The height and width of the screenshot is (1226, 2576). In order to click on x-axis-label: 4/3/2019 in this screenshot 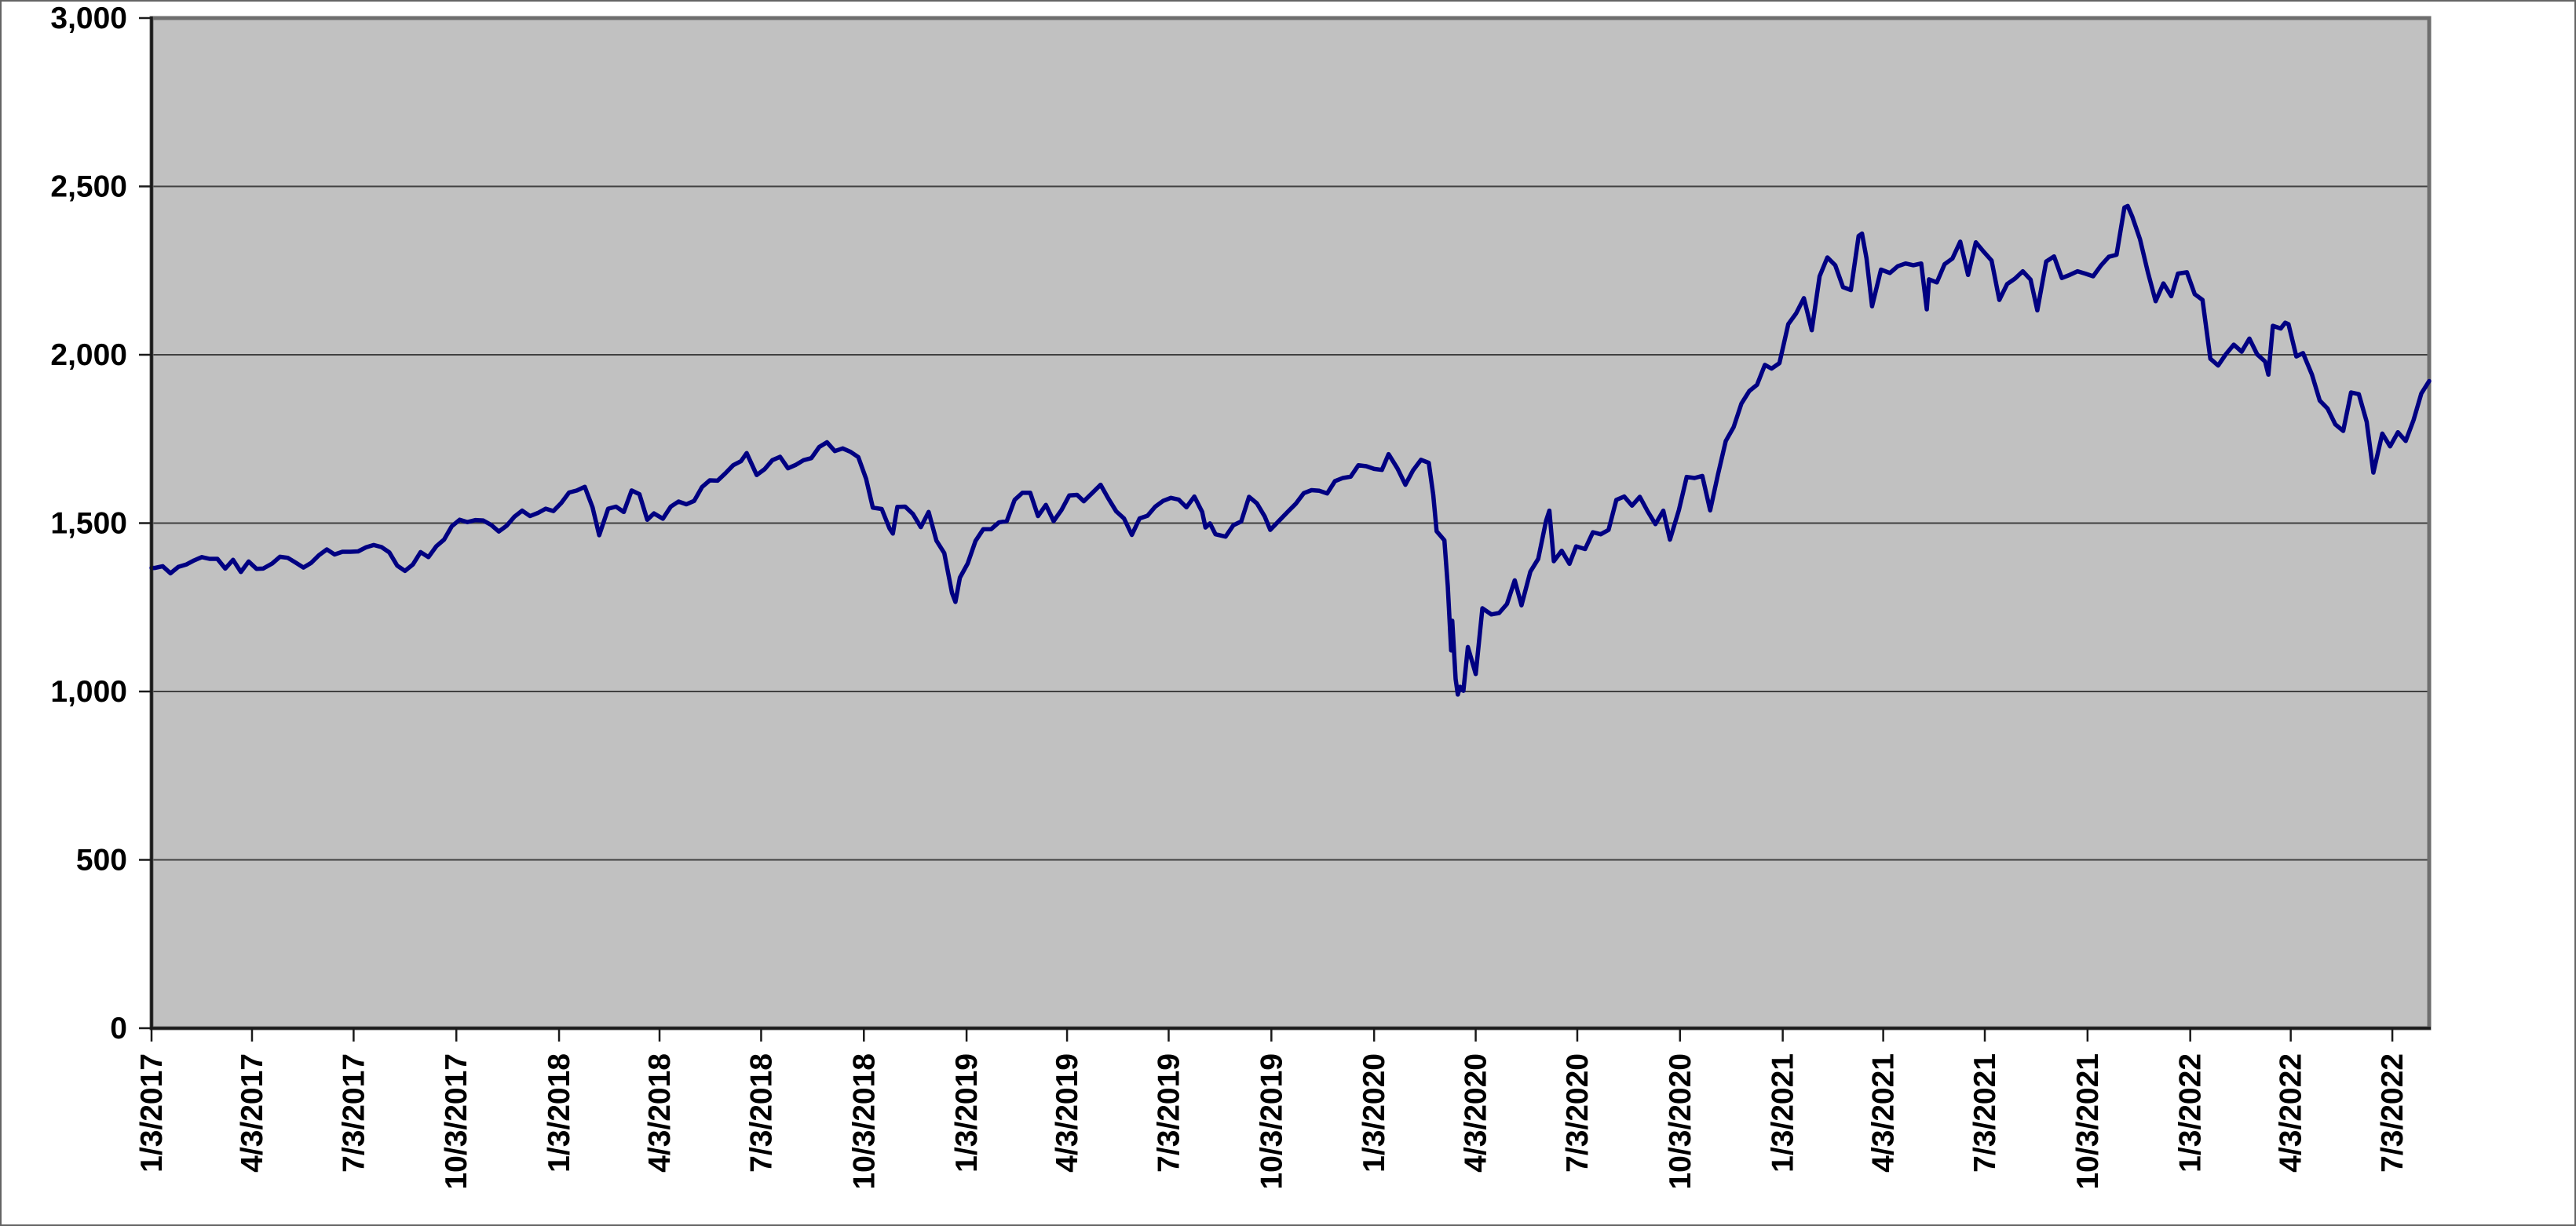, I will do `click(1067, 1113)`.